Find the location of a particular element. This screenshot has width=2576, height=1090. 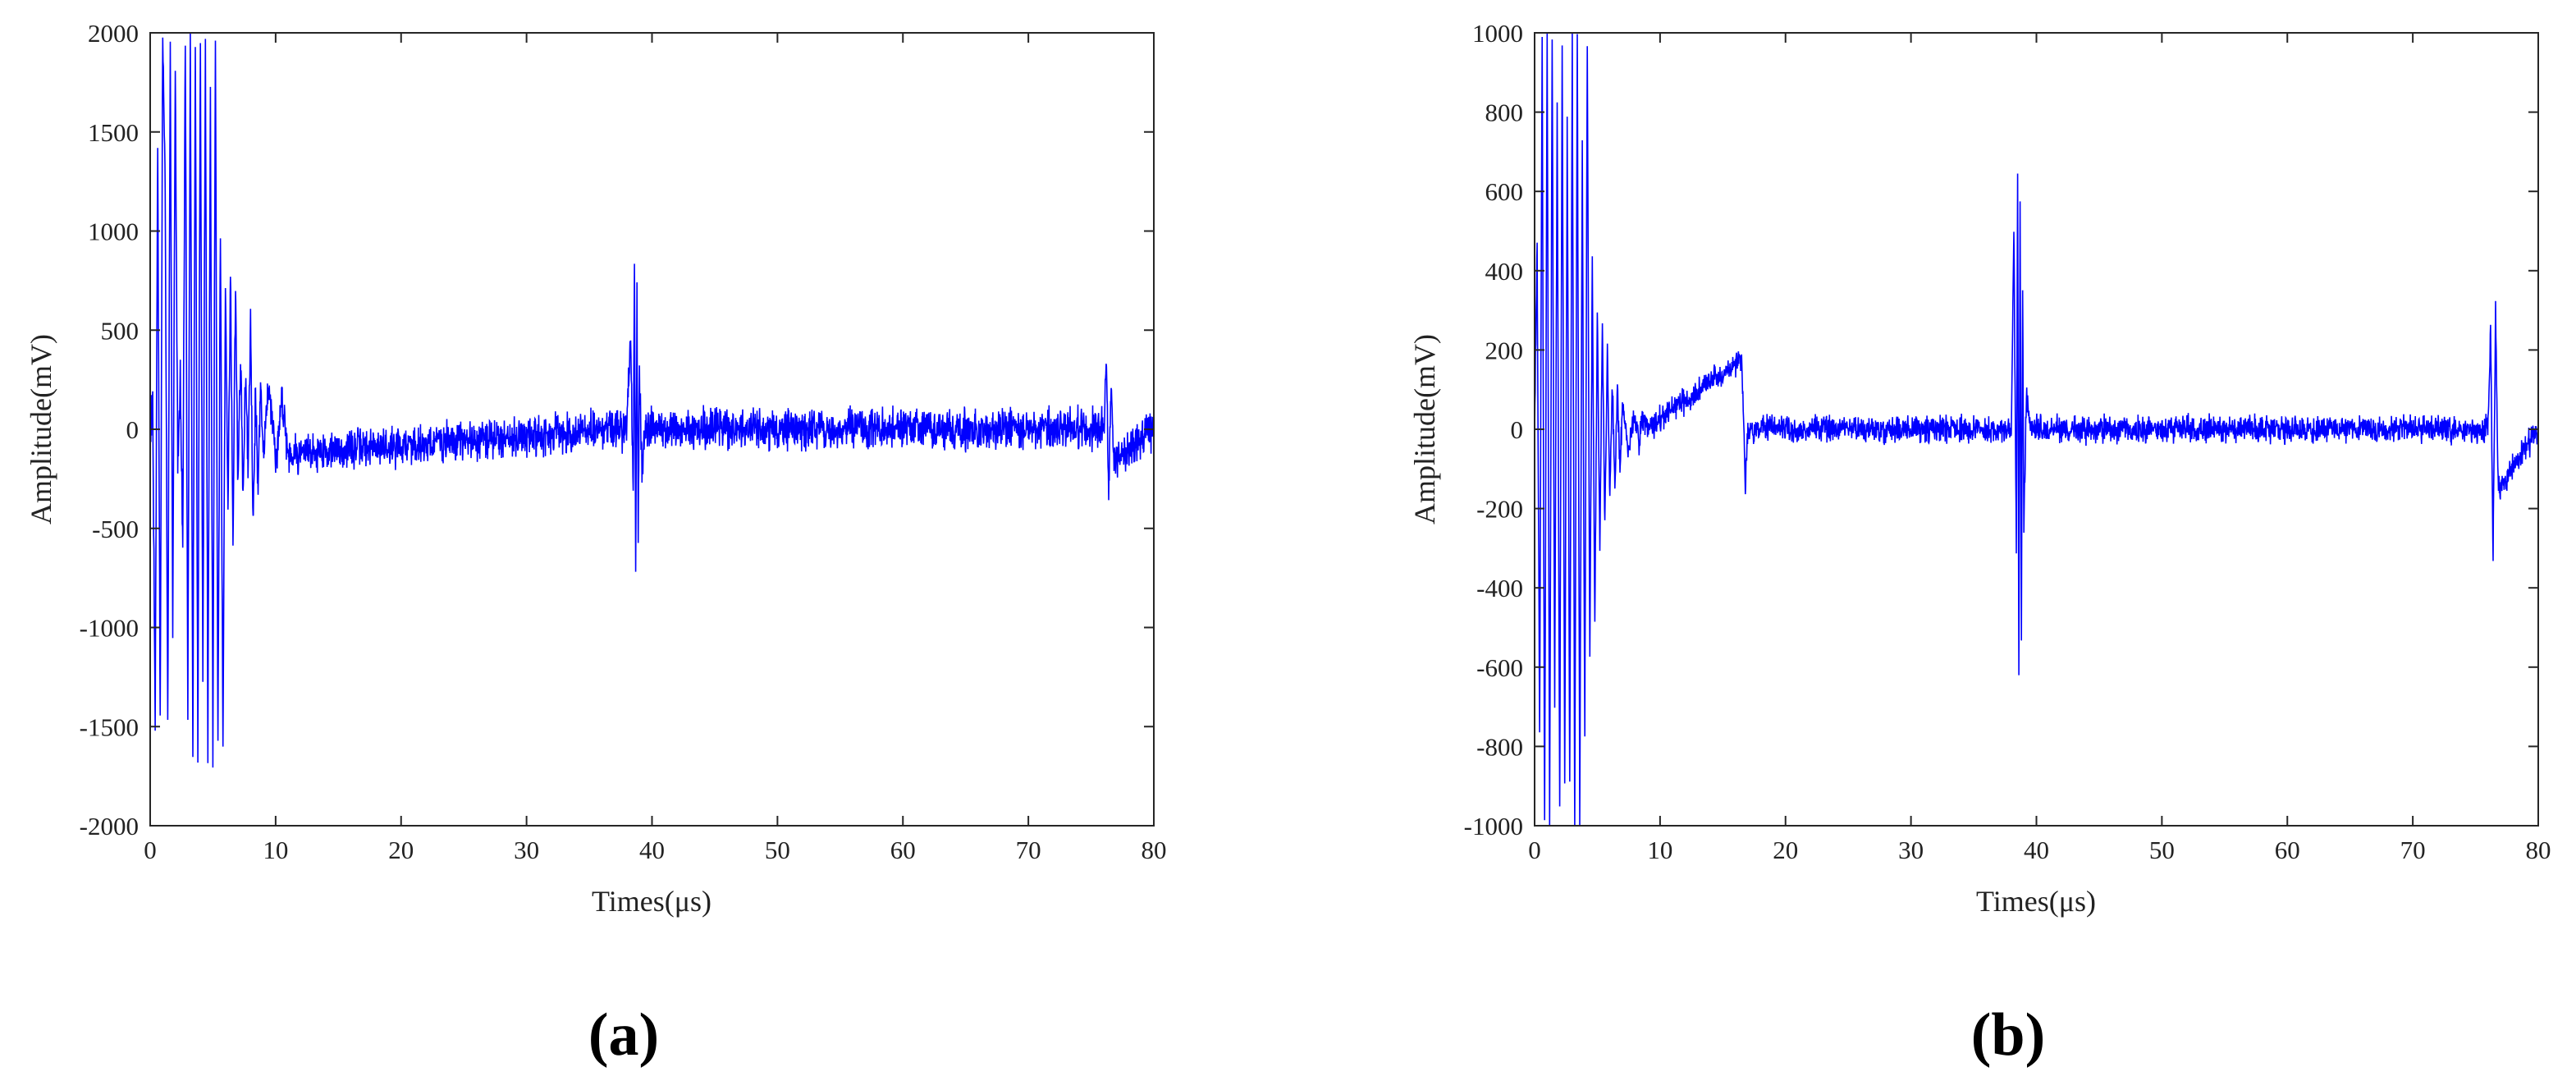

chart-a-y-tick-label: 1500 is located at coordinates (113, 132).